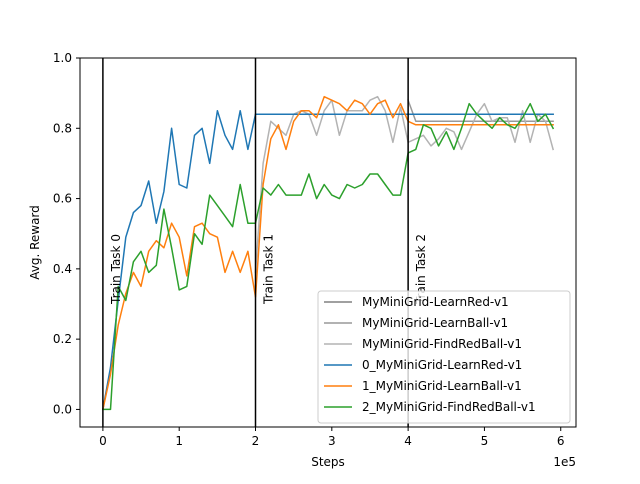  I want to click on legend-box, so click(444, 357).